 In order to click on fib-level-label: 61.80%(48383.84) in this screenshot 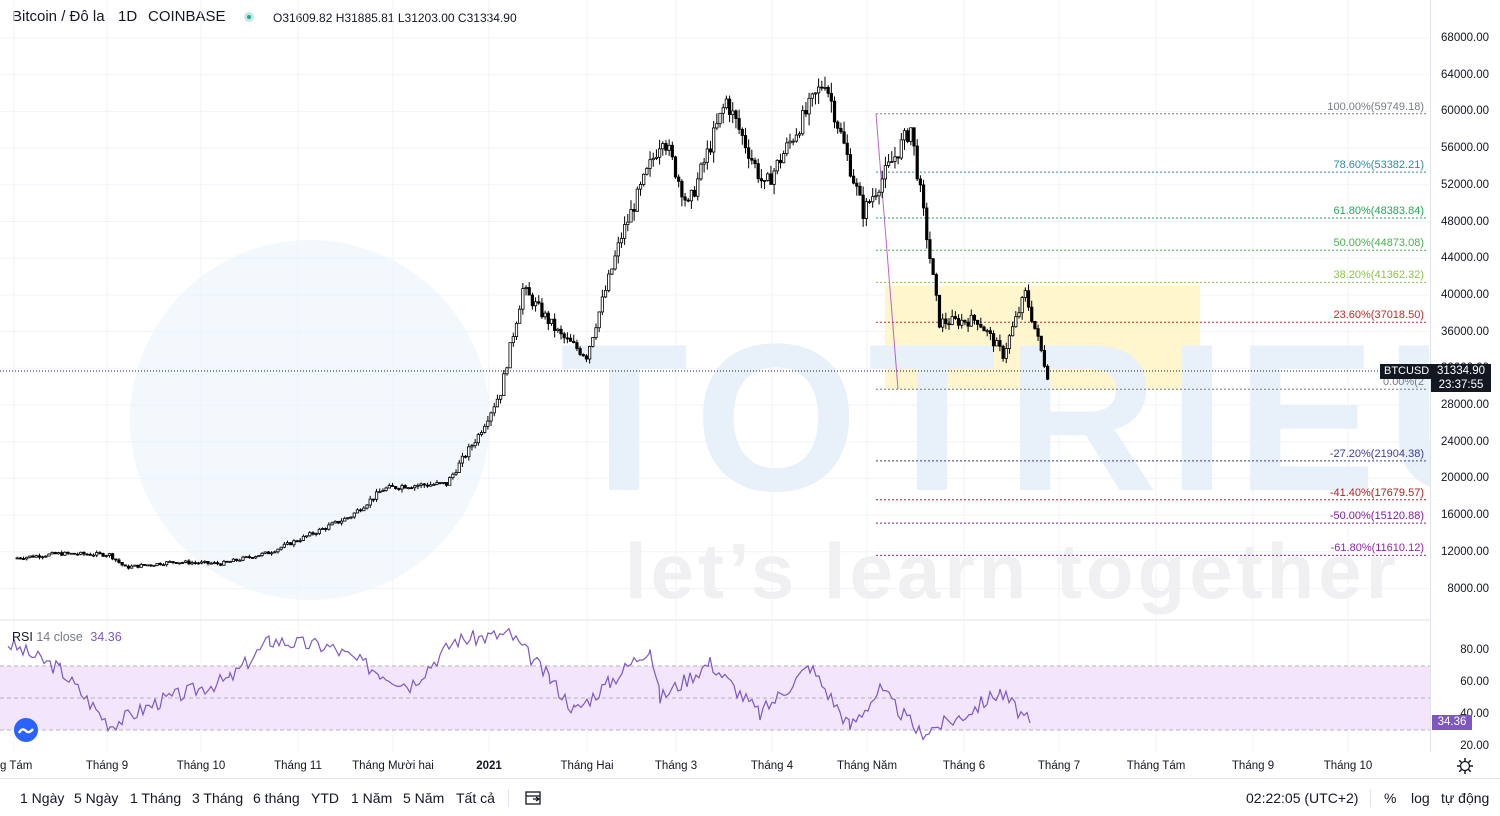, I will do `click(1378, 210)`.